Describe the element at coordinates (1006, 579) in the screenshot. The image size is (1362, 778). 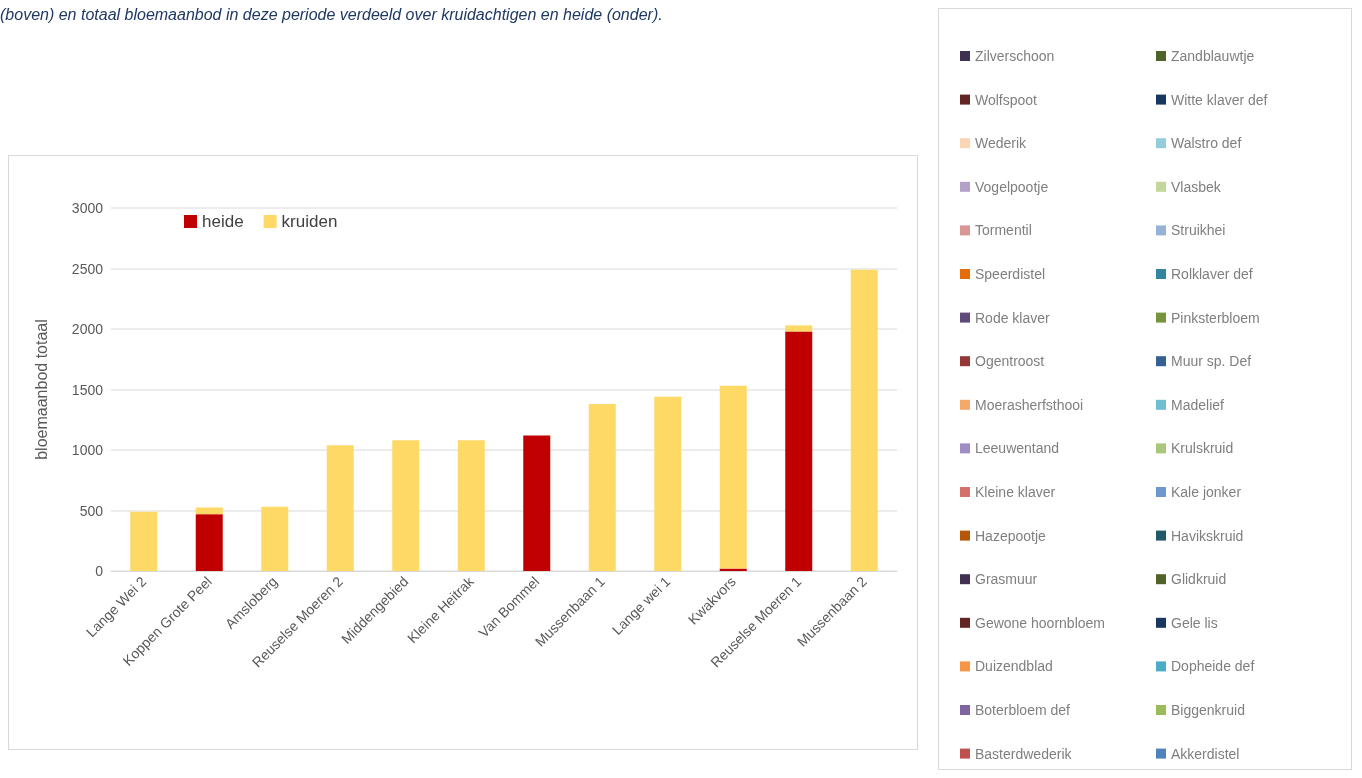
I see `legend-label: Grasmuur` at that location.